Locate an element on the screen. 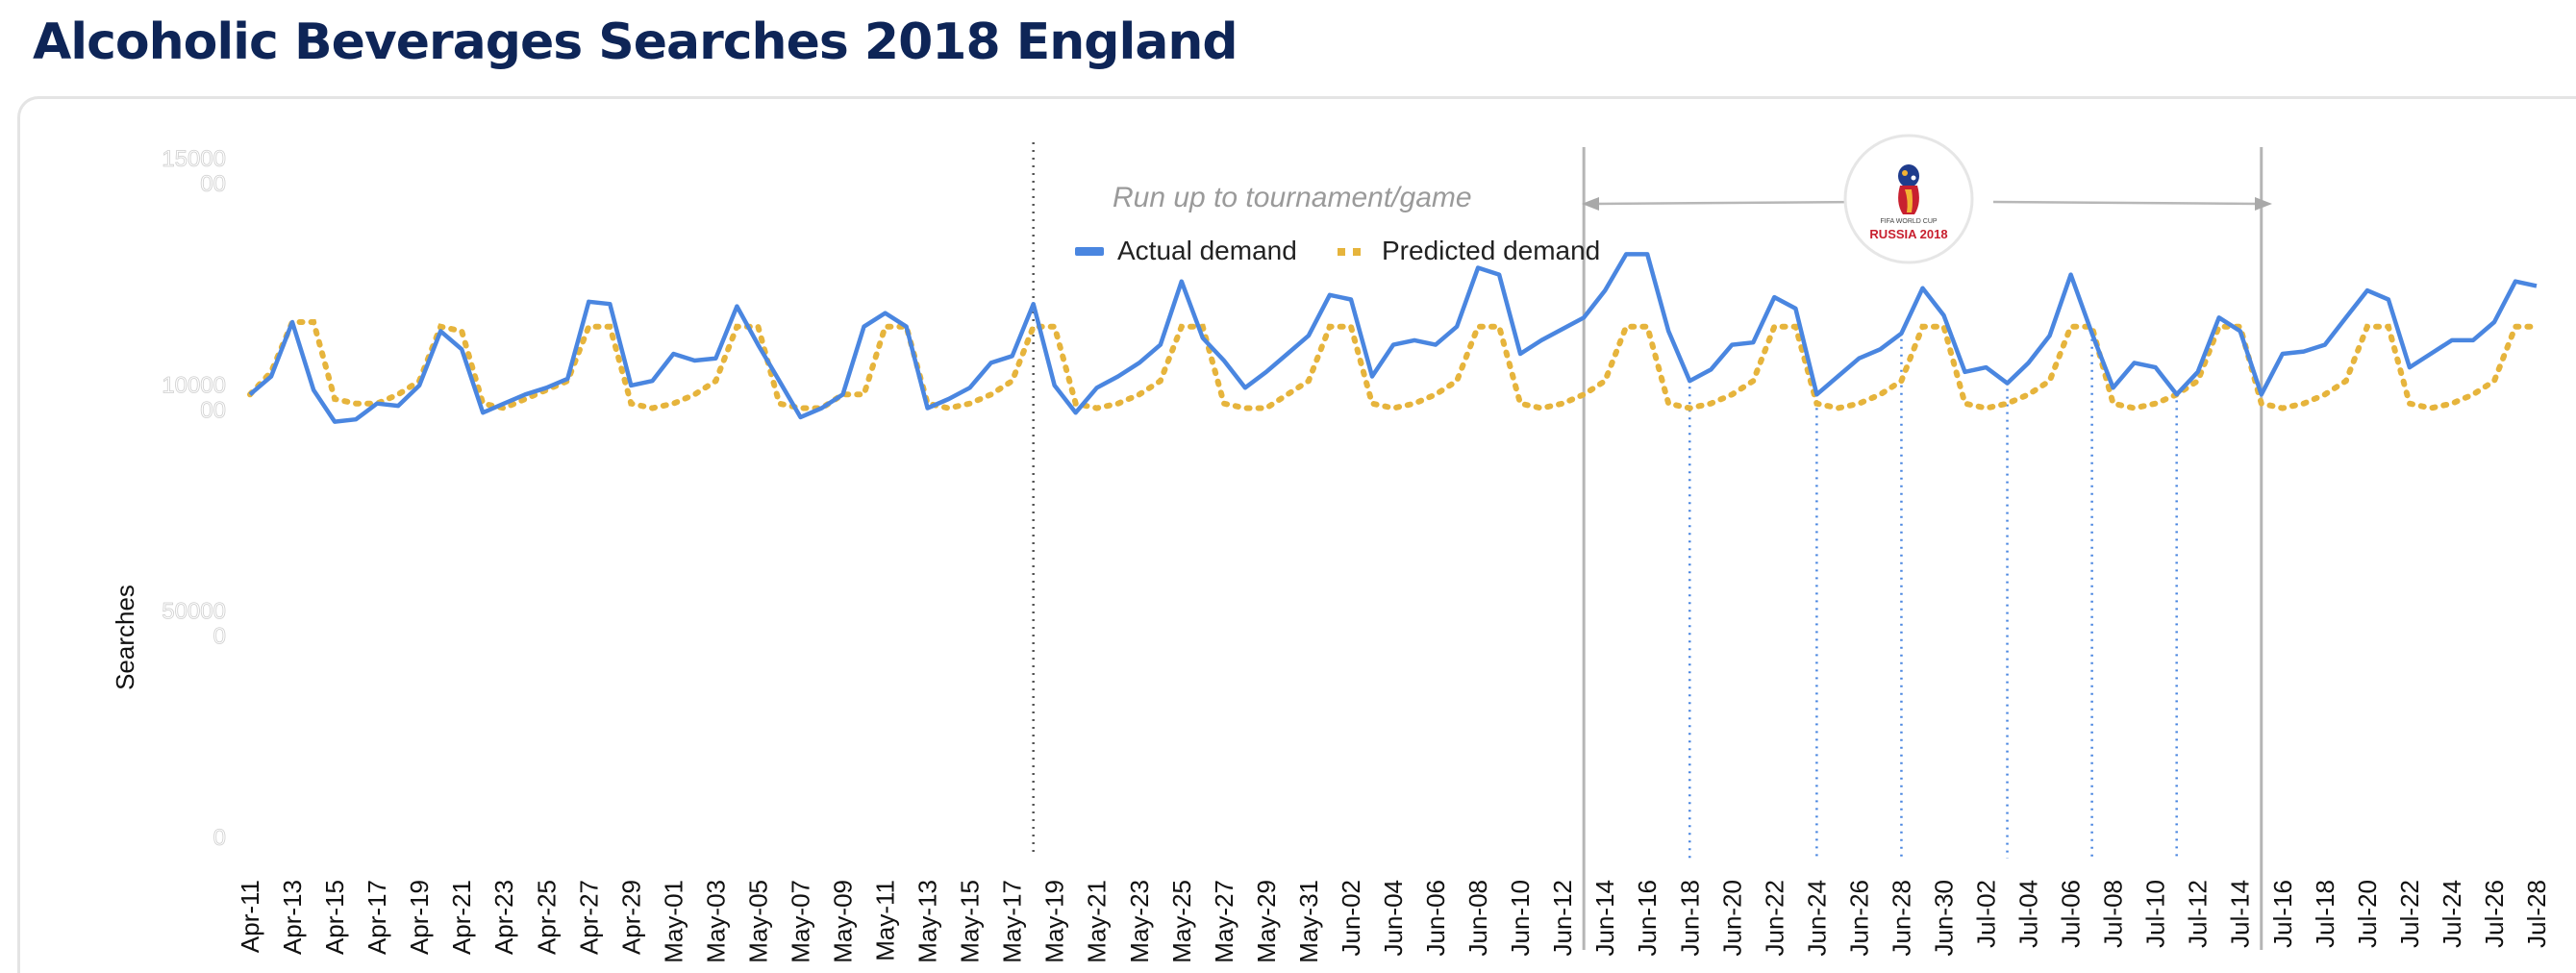  x-tick-label: May-09 is located at coordinates (843, 921).